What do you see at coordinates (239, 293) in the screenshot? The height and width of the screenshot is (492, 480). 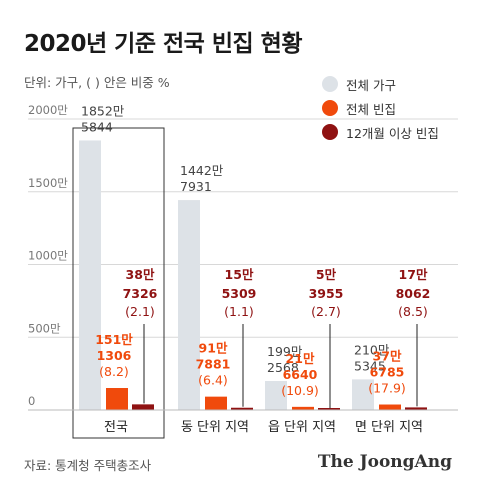 I see `label-long-line2-1: 5309` at bounding box center [239, 293].